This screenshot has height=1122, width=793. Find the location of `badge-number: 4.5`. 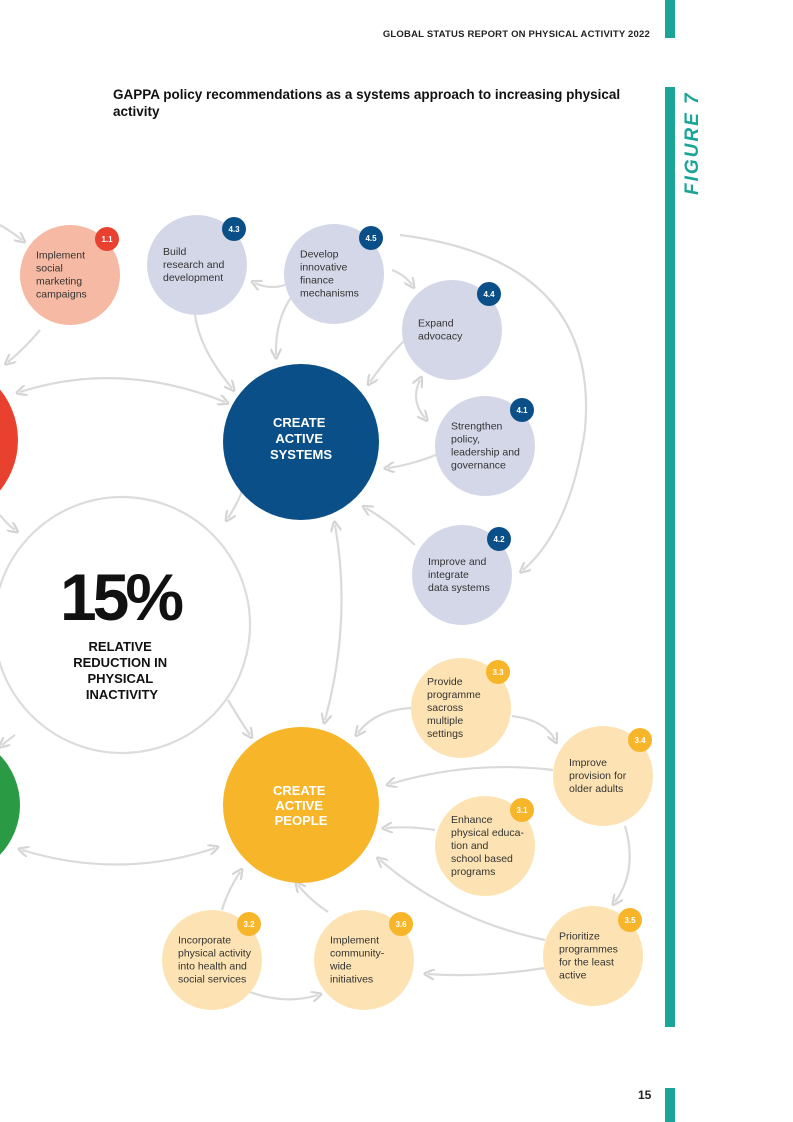

badge-number: 4.5 is located at coordinates (371, 238).